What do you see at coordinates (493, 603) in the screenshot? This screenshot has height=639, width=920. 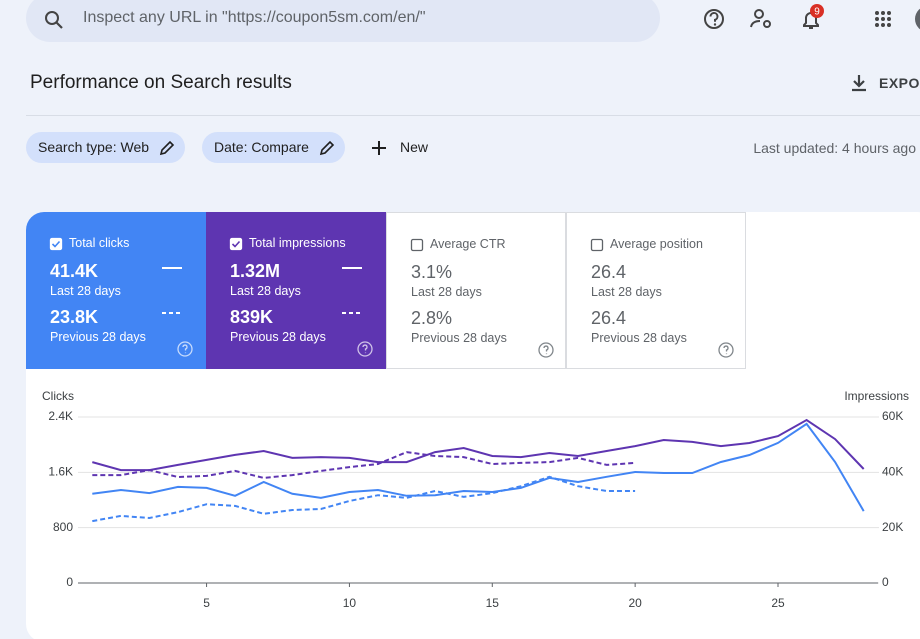 I see `x-tick-label: 15` at bounding box center [493, 603].